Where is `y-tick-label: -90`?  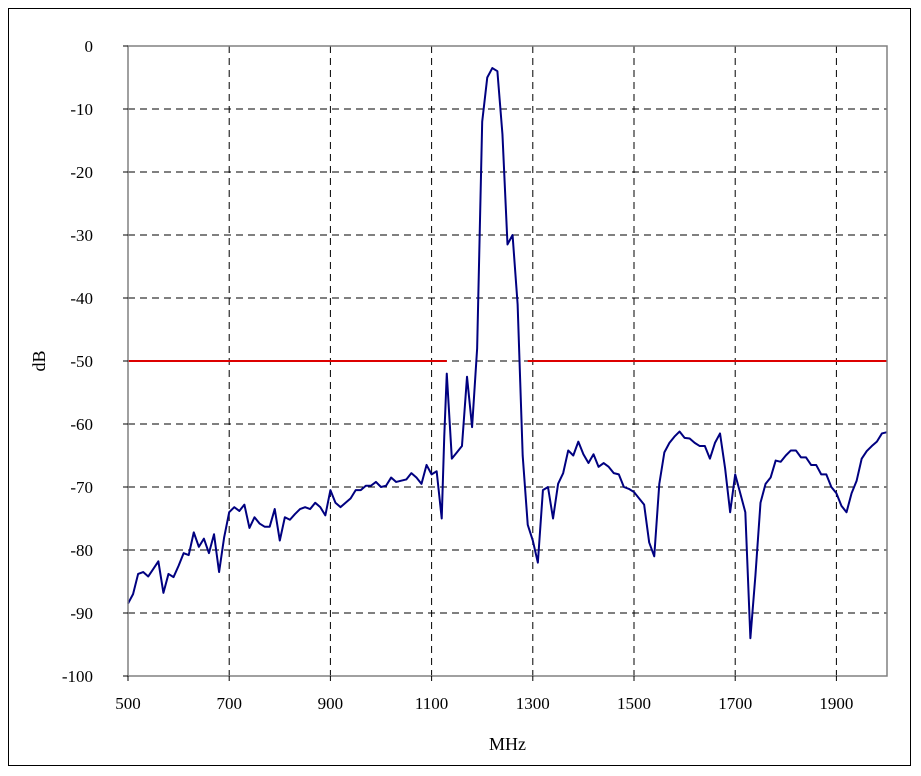 y-tick-label: -90 is located at coordinates (81, 613).